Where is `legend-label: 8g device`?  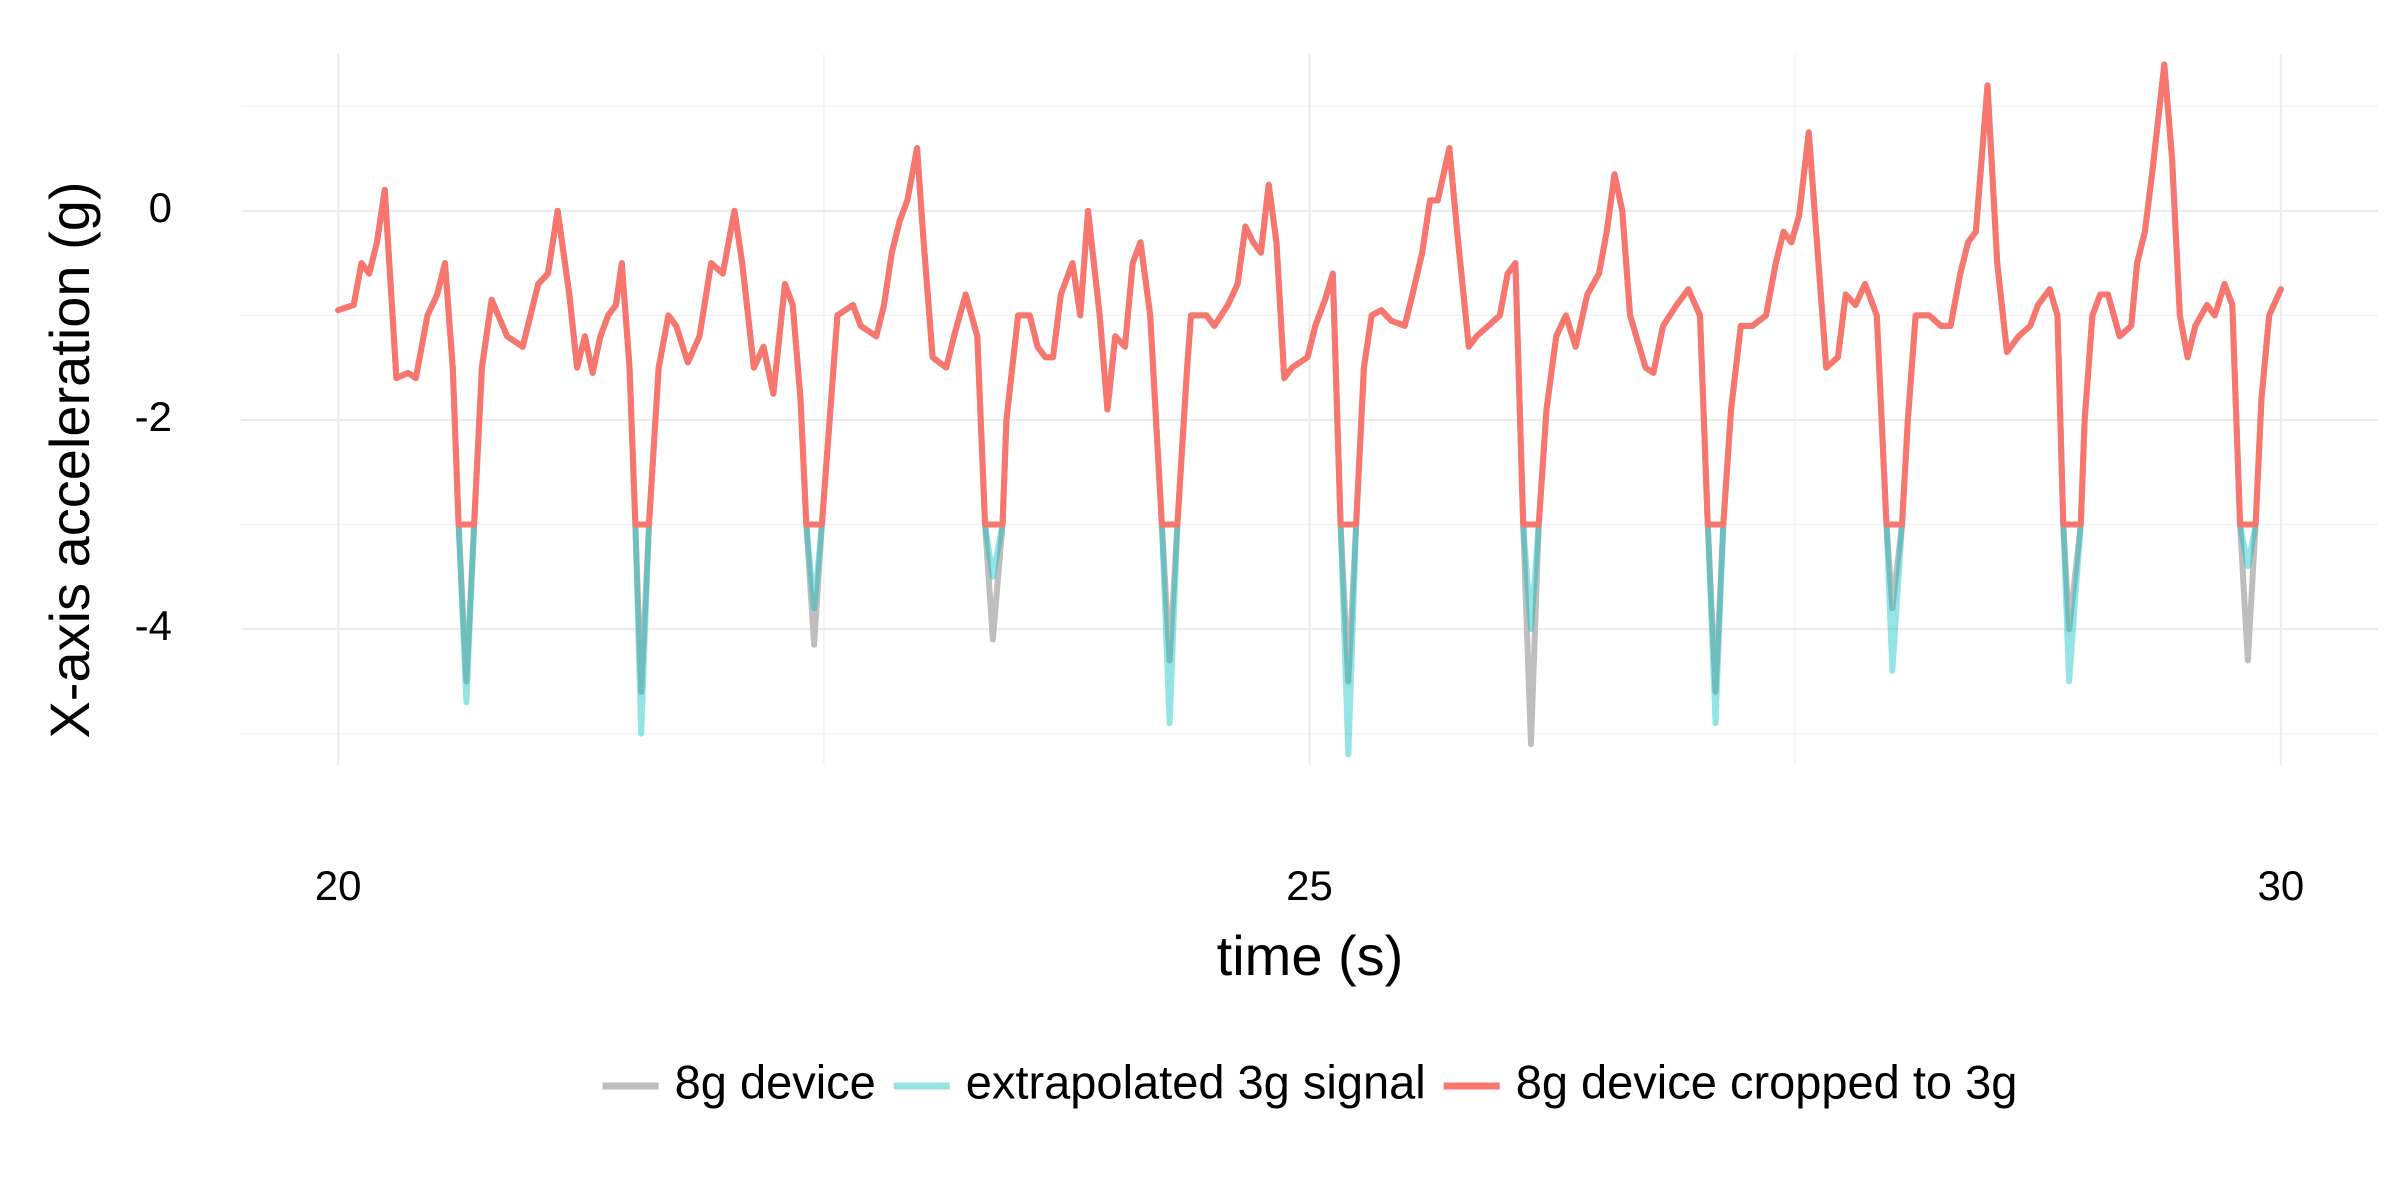 legend-label: 8g device is located at coordinates (775, 1081).